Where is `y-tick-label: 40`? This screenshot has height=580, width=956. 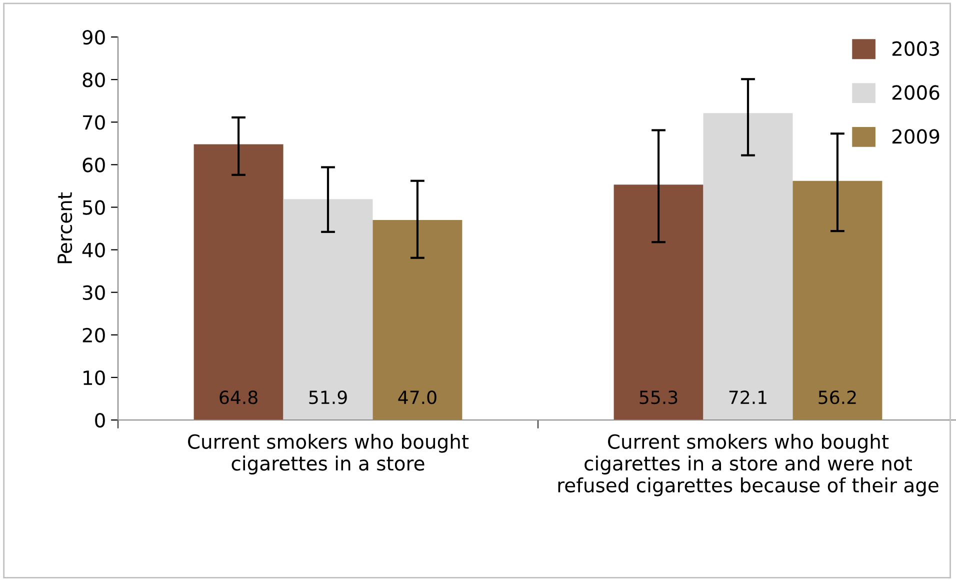
y-tick-label: 40 is located at coordinates (93, 250).